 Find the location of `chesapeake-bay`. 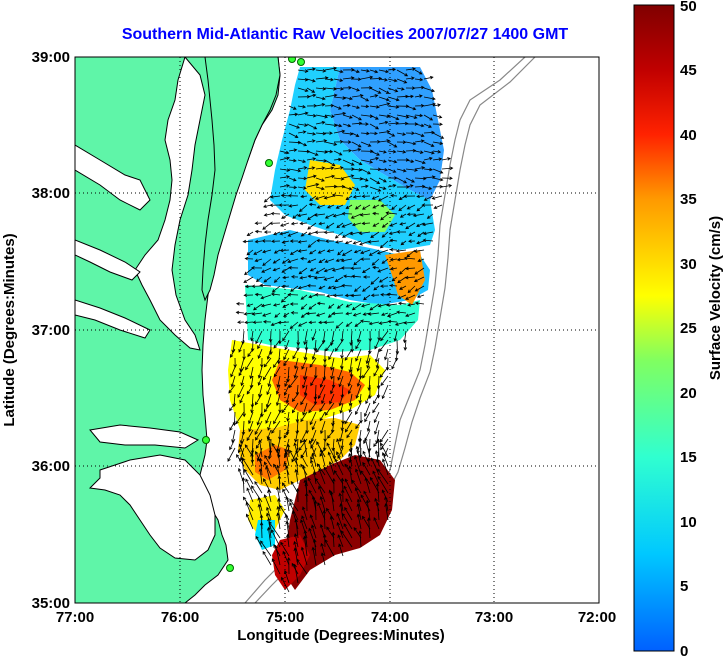

chesapeake-bay is located at coordinates (170, 204).